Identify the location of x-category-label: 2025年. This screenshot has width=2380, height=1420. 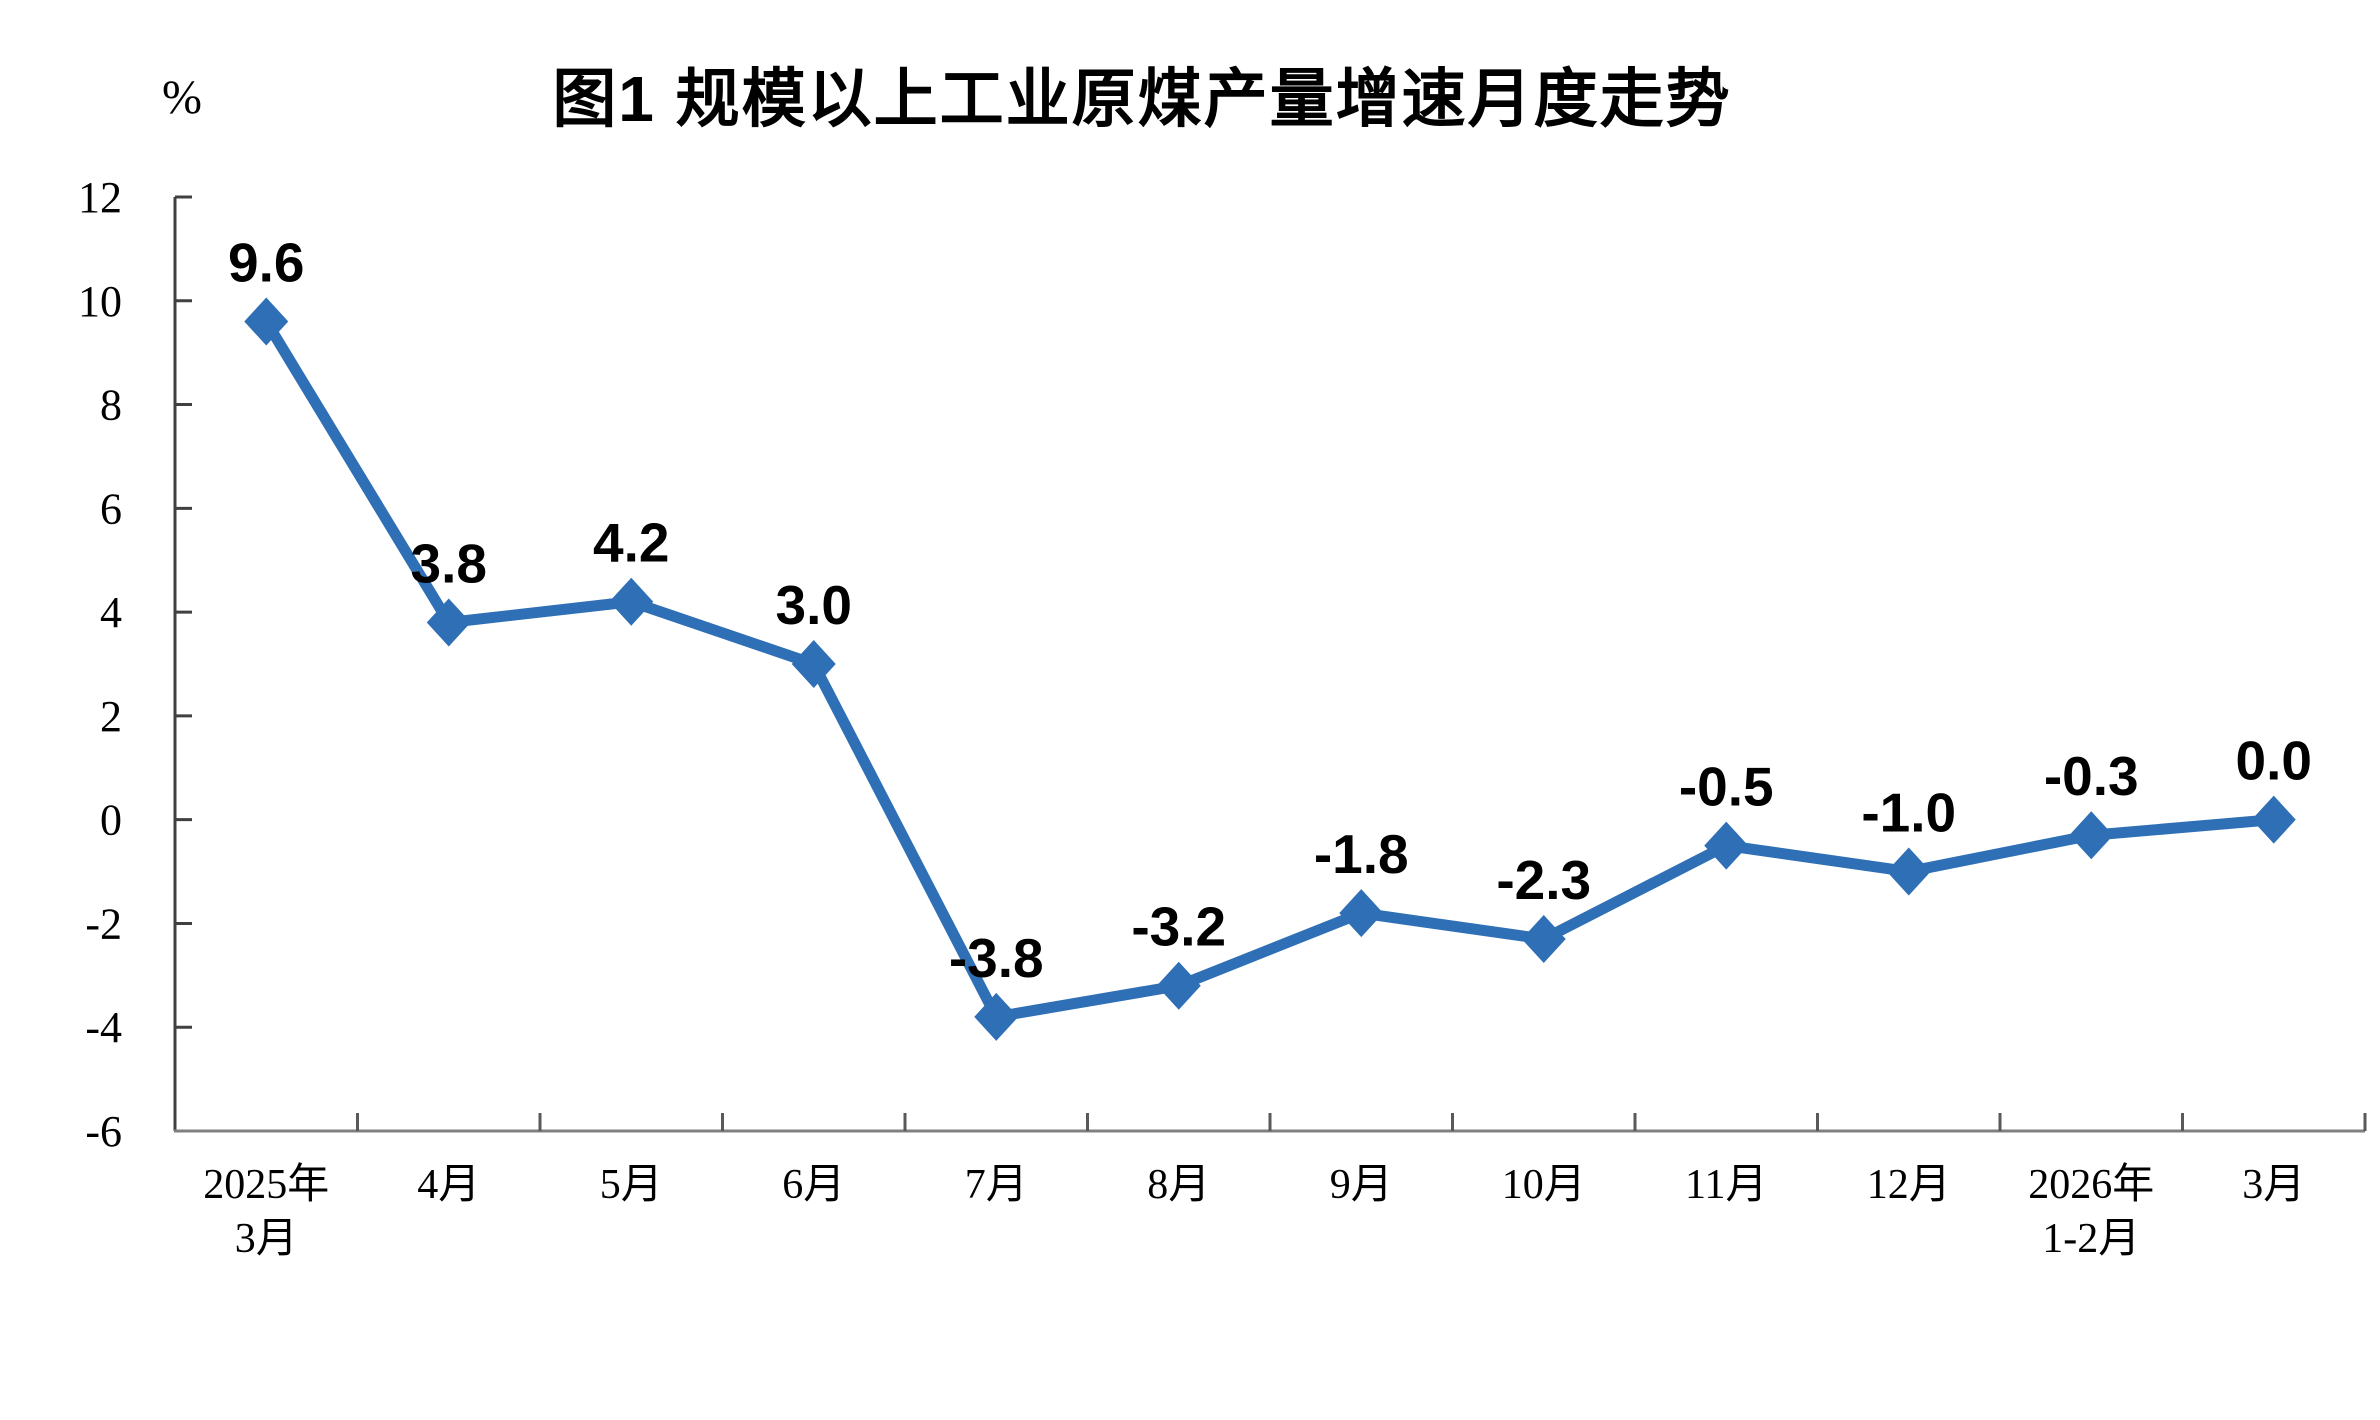
(266, 1184).